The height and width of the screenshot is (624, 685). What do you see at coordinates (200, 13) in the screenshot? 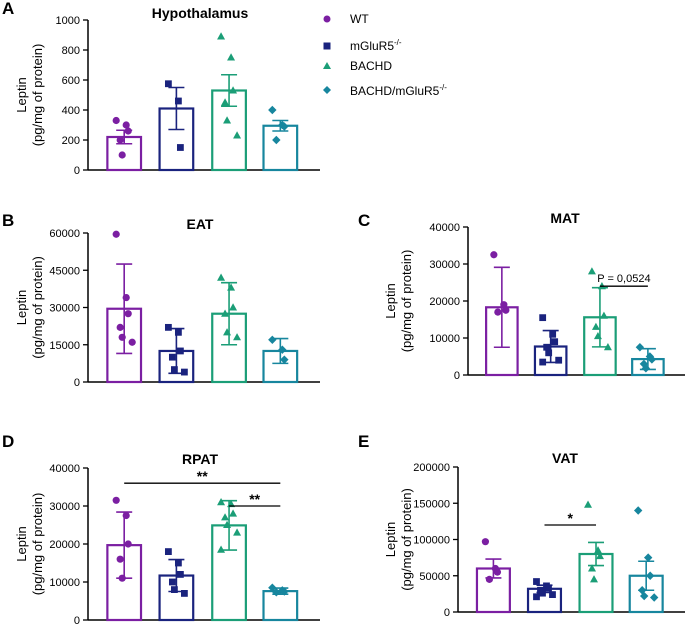
I see `panel-a-title: Hypothalamus` at bounding box center [200, 13].